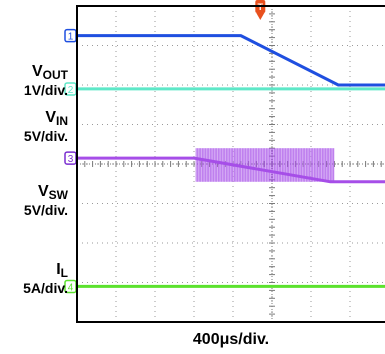 The width and height of the screenshot is (385, 354). I want to click on x-axis-scale: 400μs/div., so click(231, 339).